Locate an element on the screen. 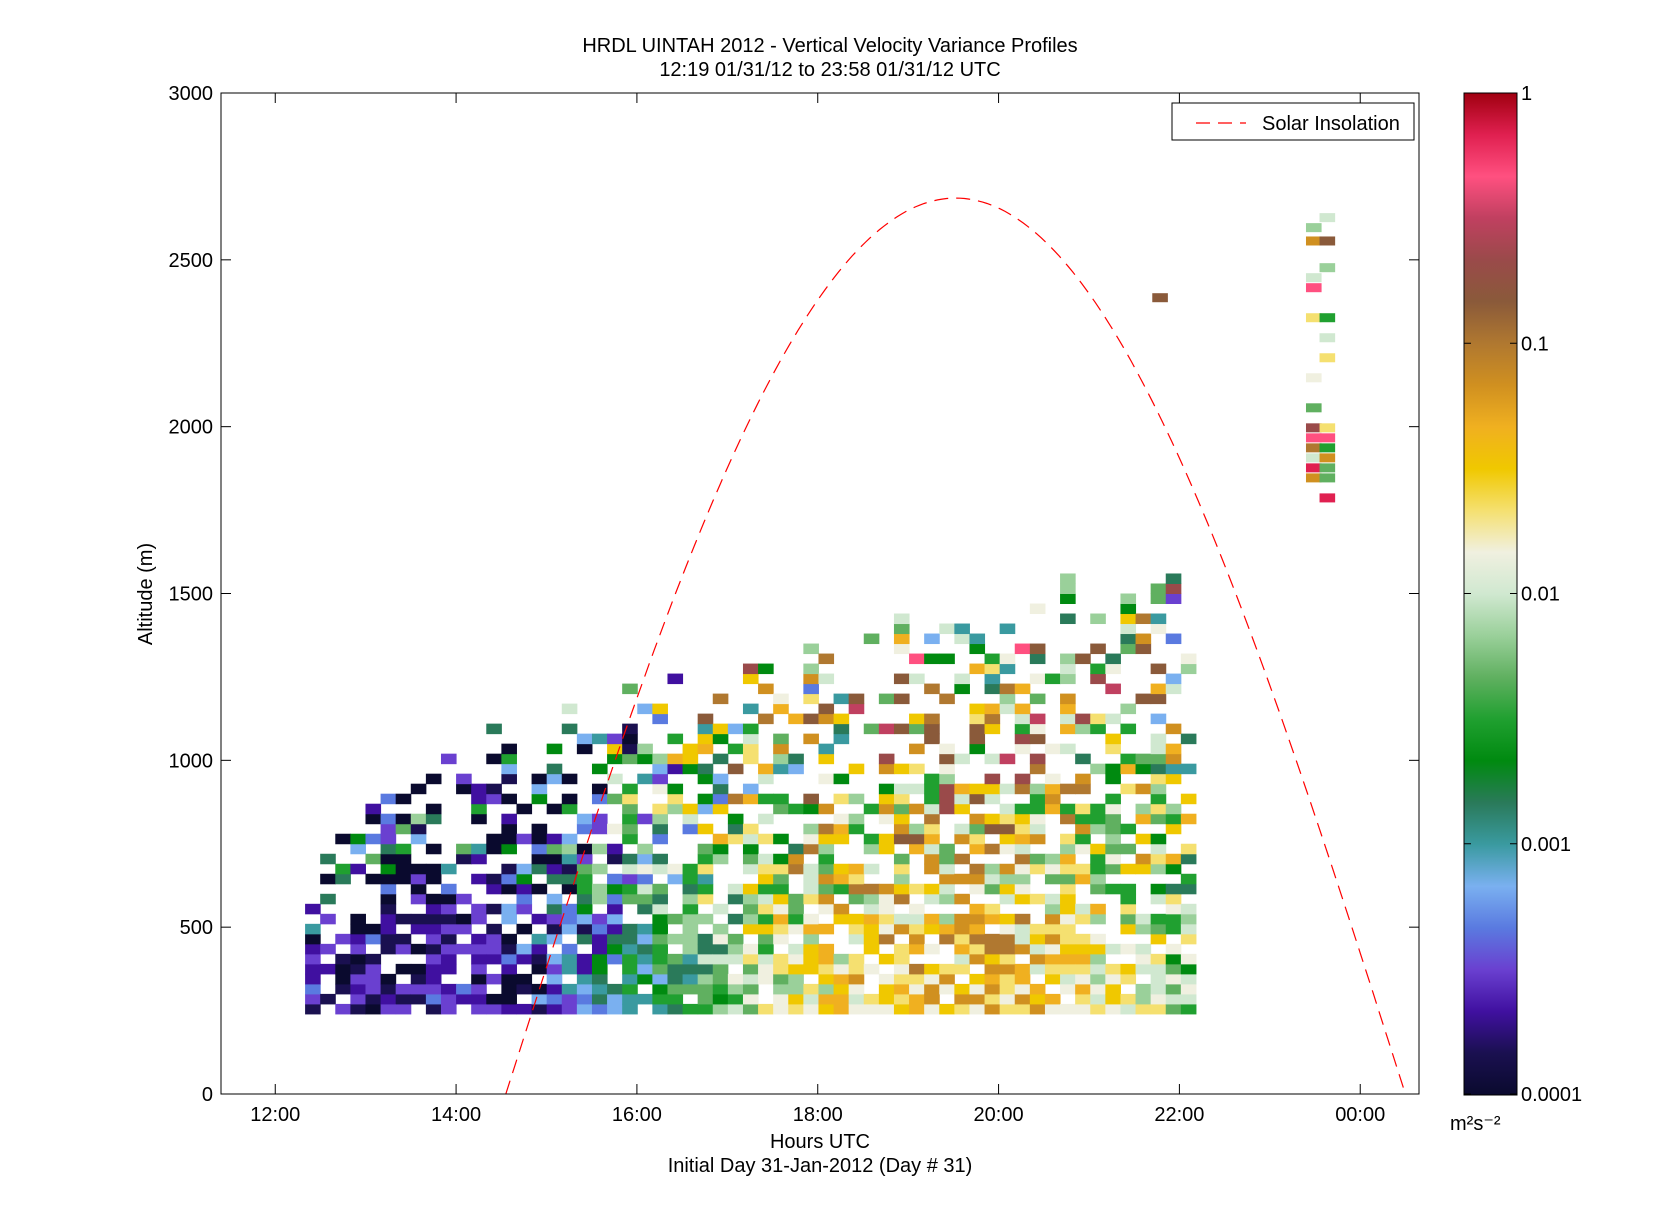 This screenshot has height=1216, width=1679. x-tick-label: 00:00 is located at coordinates (1360, 1115).